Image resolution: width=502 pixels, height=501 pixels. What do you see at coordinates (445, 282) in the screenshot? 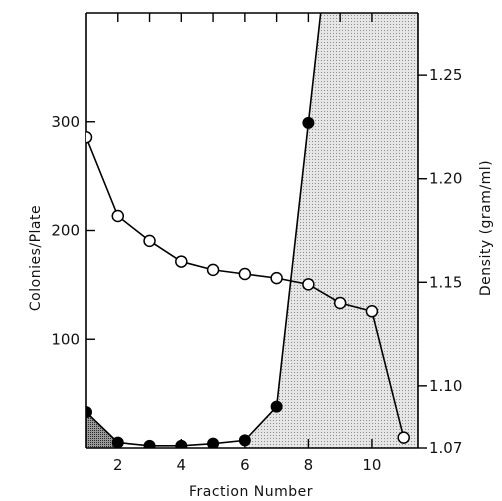
I see `y-right-tick-label: 1.15` at bounding box center [445, 282].